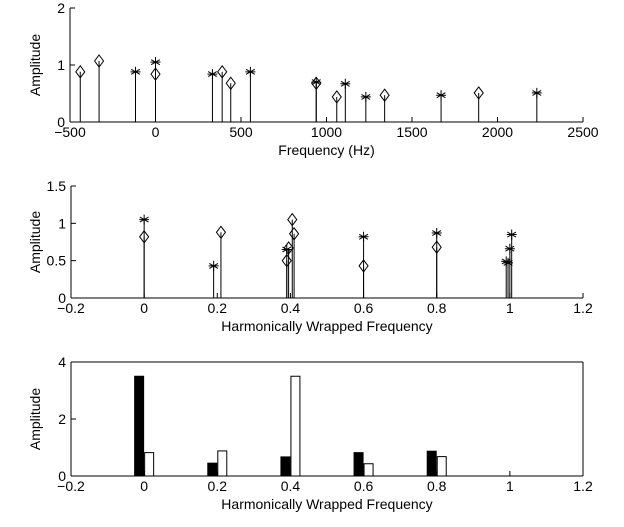  What do you see at coordinates (57, 261) in the screenshot?
I see `y-tick-label: 0.5` at bounding box center [57, 261].